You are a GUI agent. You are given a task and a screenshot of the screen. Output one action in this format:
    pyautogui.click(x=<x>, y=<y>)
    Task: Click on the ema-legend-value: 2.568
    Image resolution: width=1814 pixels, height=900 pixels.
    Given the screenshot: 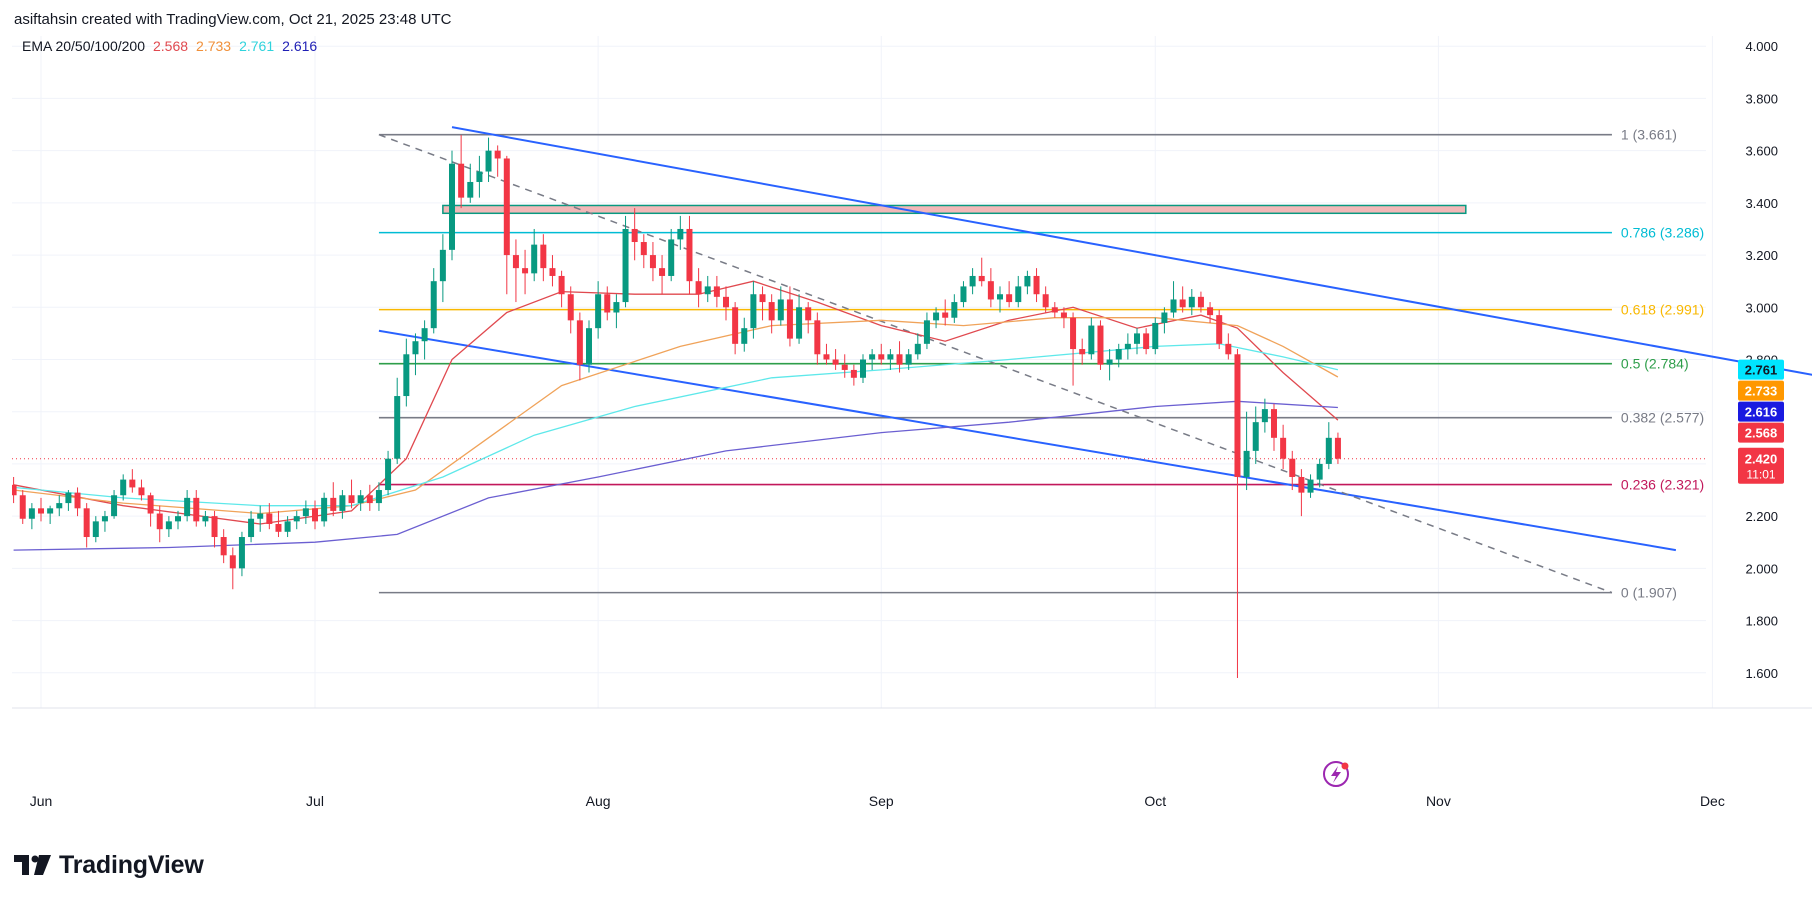 What is the action you would take?
    pyautogui.click(x=170, y=46)
    